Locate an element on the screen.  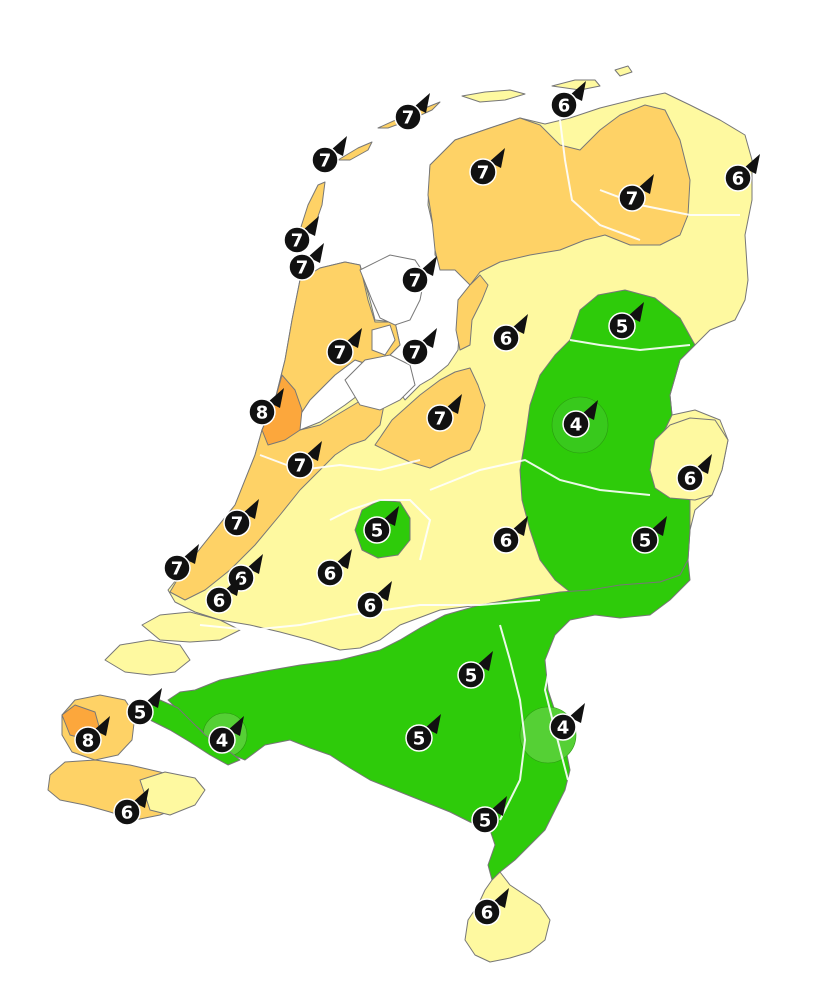
border-drenthe-overijssel is located at coordinates (630, 345).